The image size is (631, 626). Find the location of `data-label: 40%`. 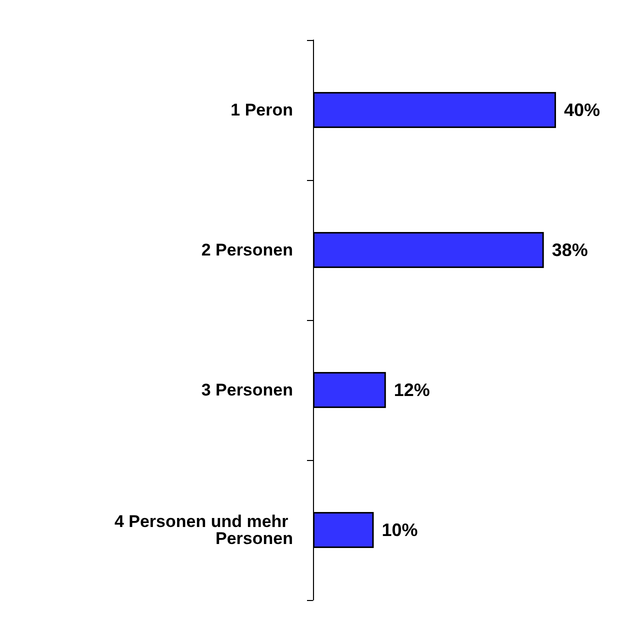

data-label: 40% is located at coordinates (582, 110).